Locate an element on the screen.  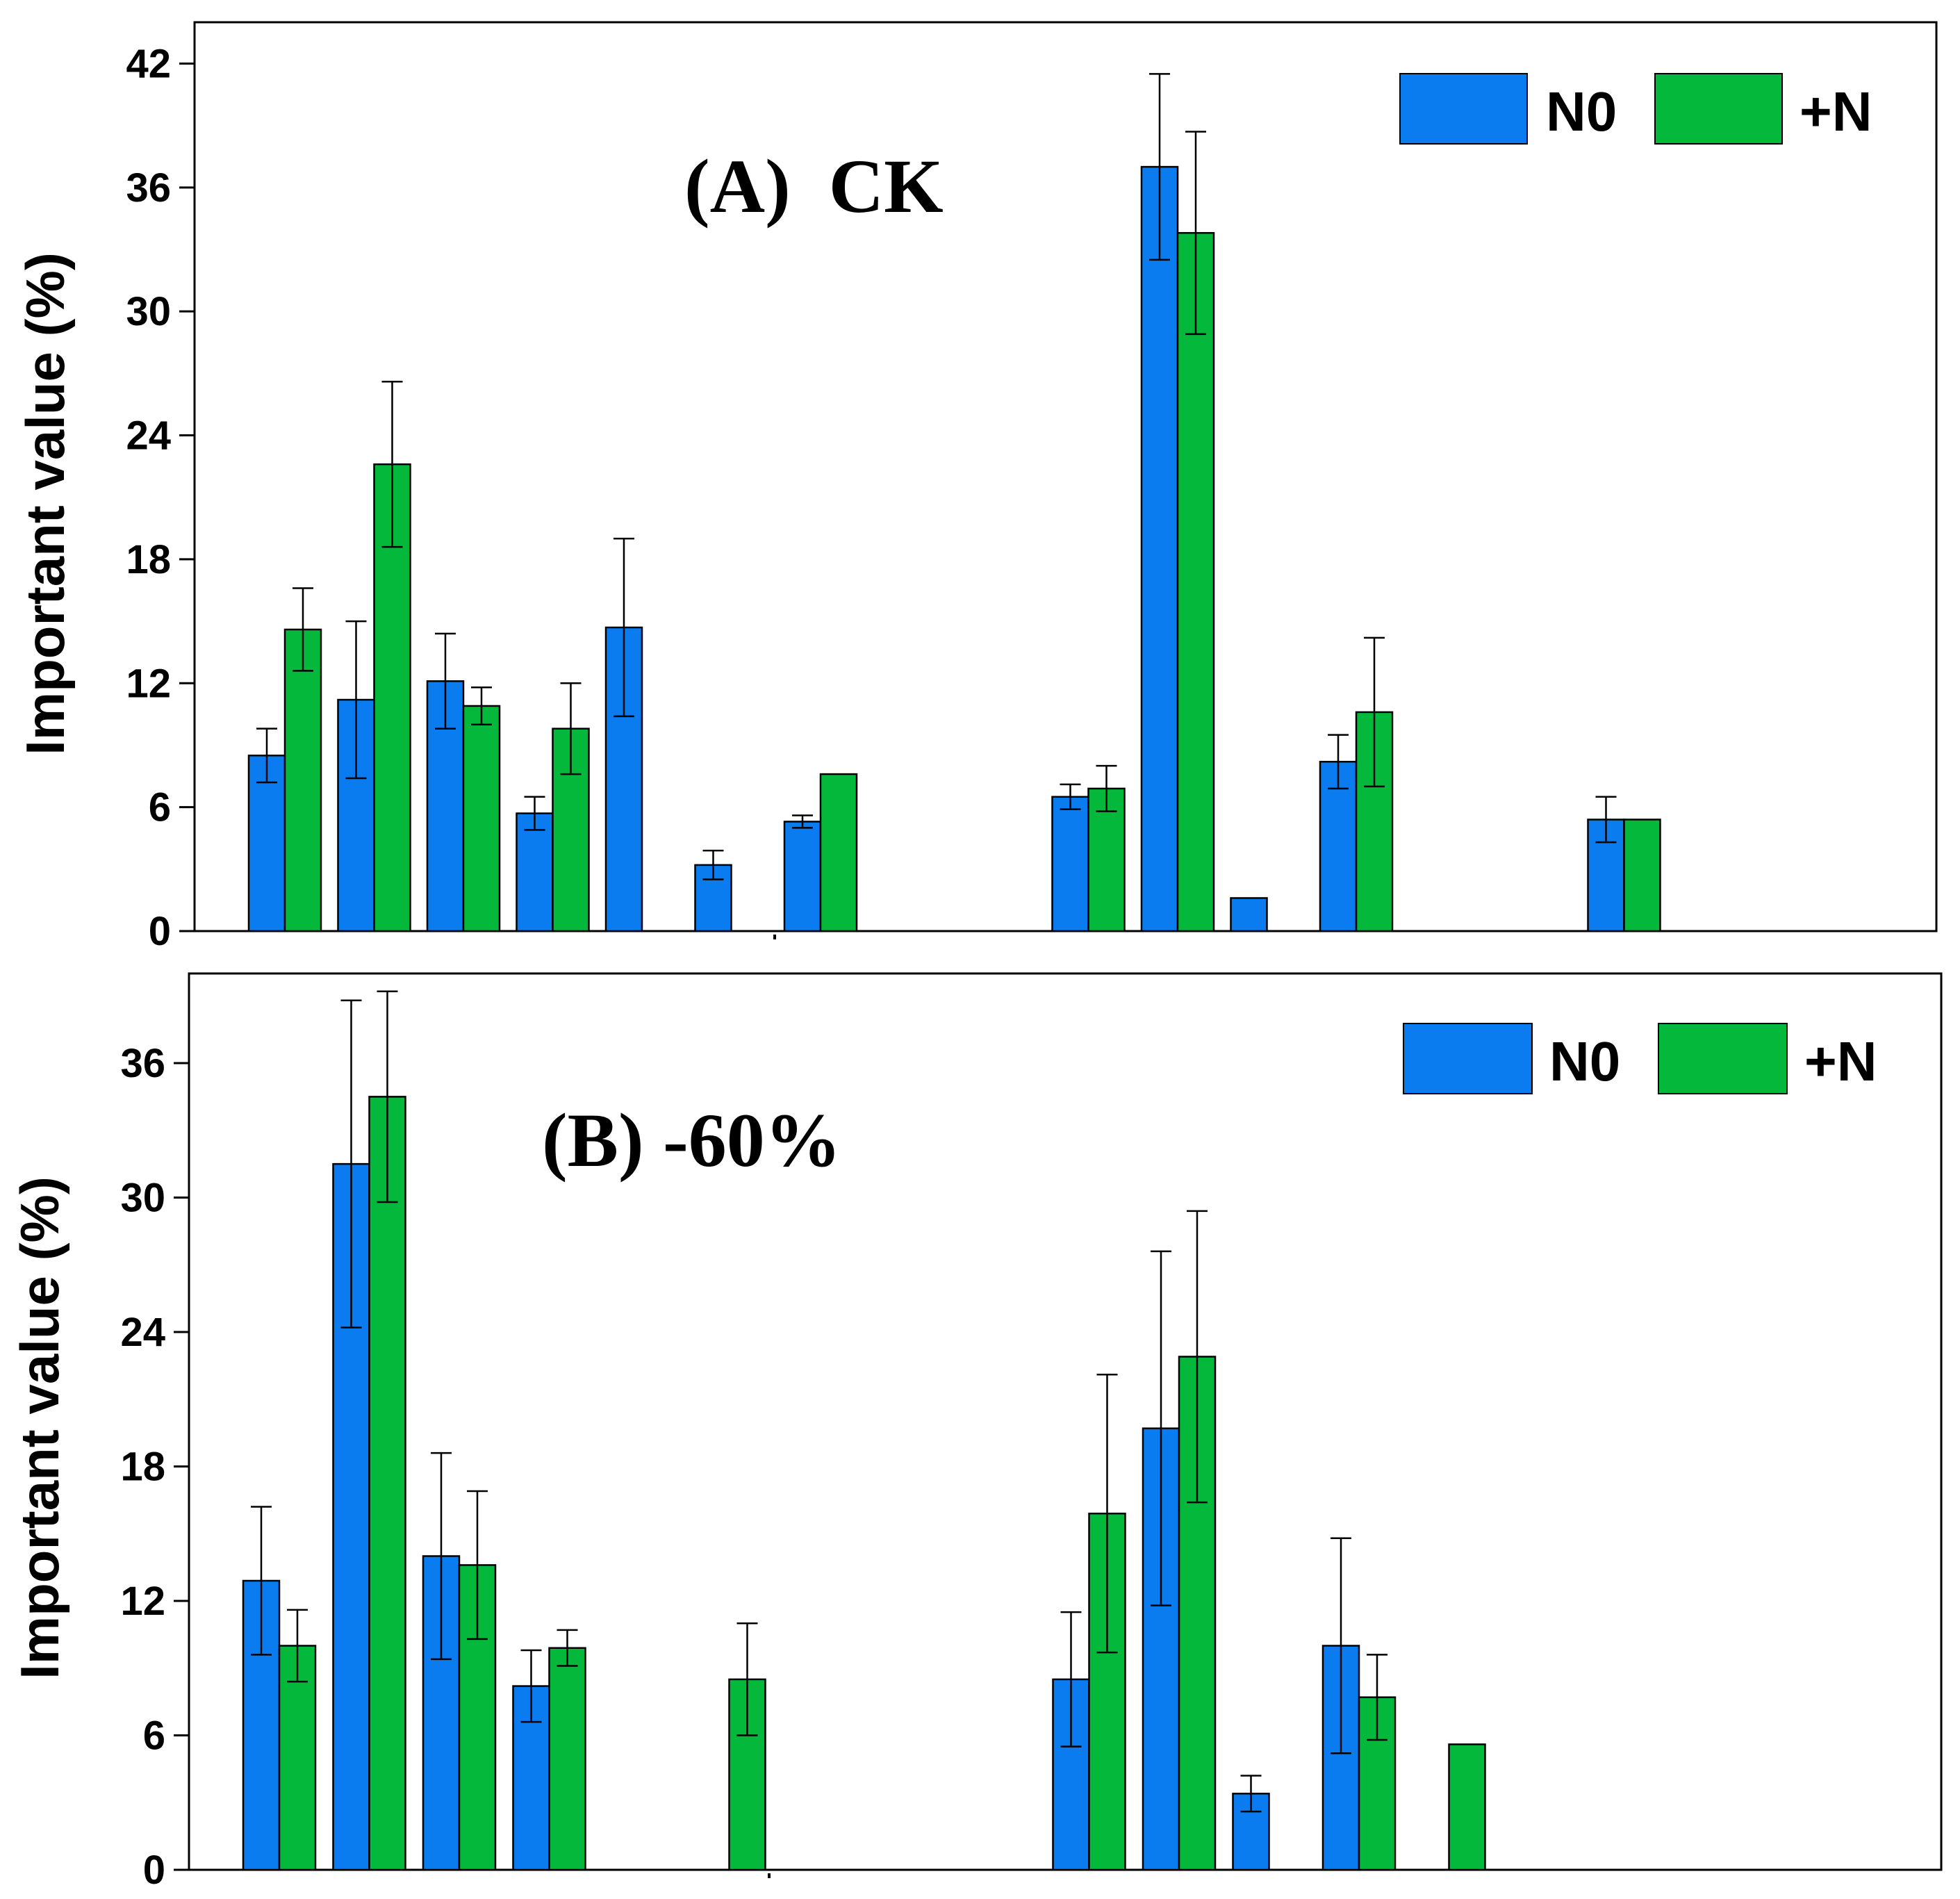
y-tick-label: 42 is located at coordinates (148, 63).